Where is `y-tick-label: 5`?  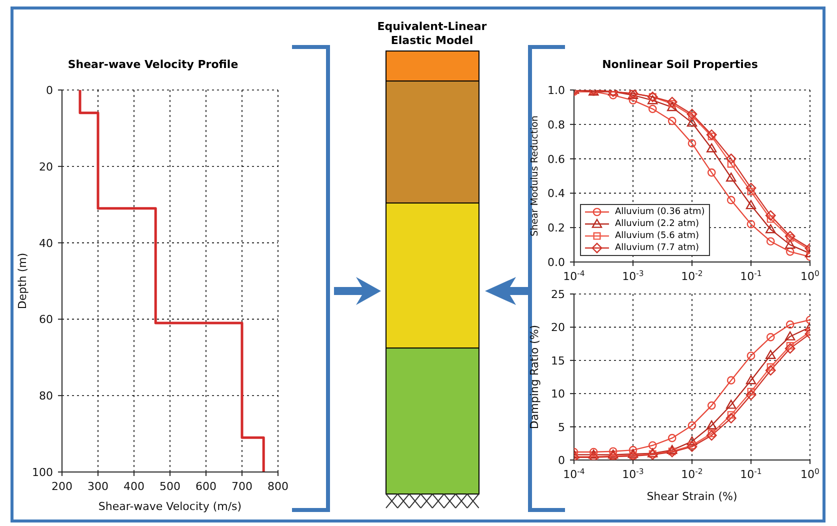
y-tick-label: 5 is located at coordinates (561, 427).